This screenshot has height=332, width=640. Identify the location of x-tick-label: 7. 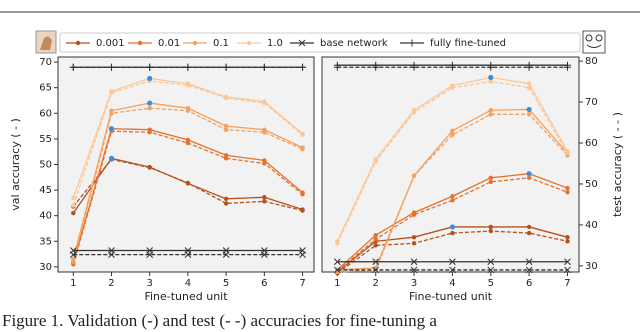
(567, 283).